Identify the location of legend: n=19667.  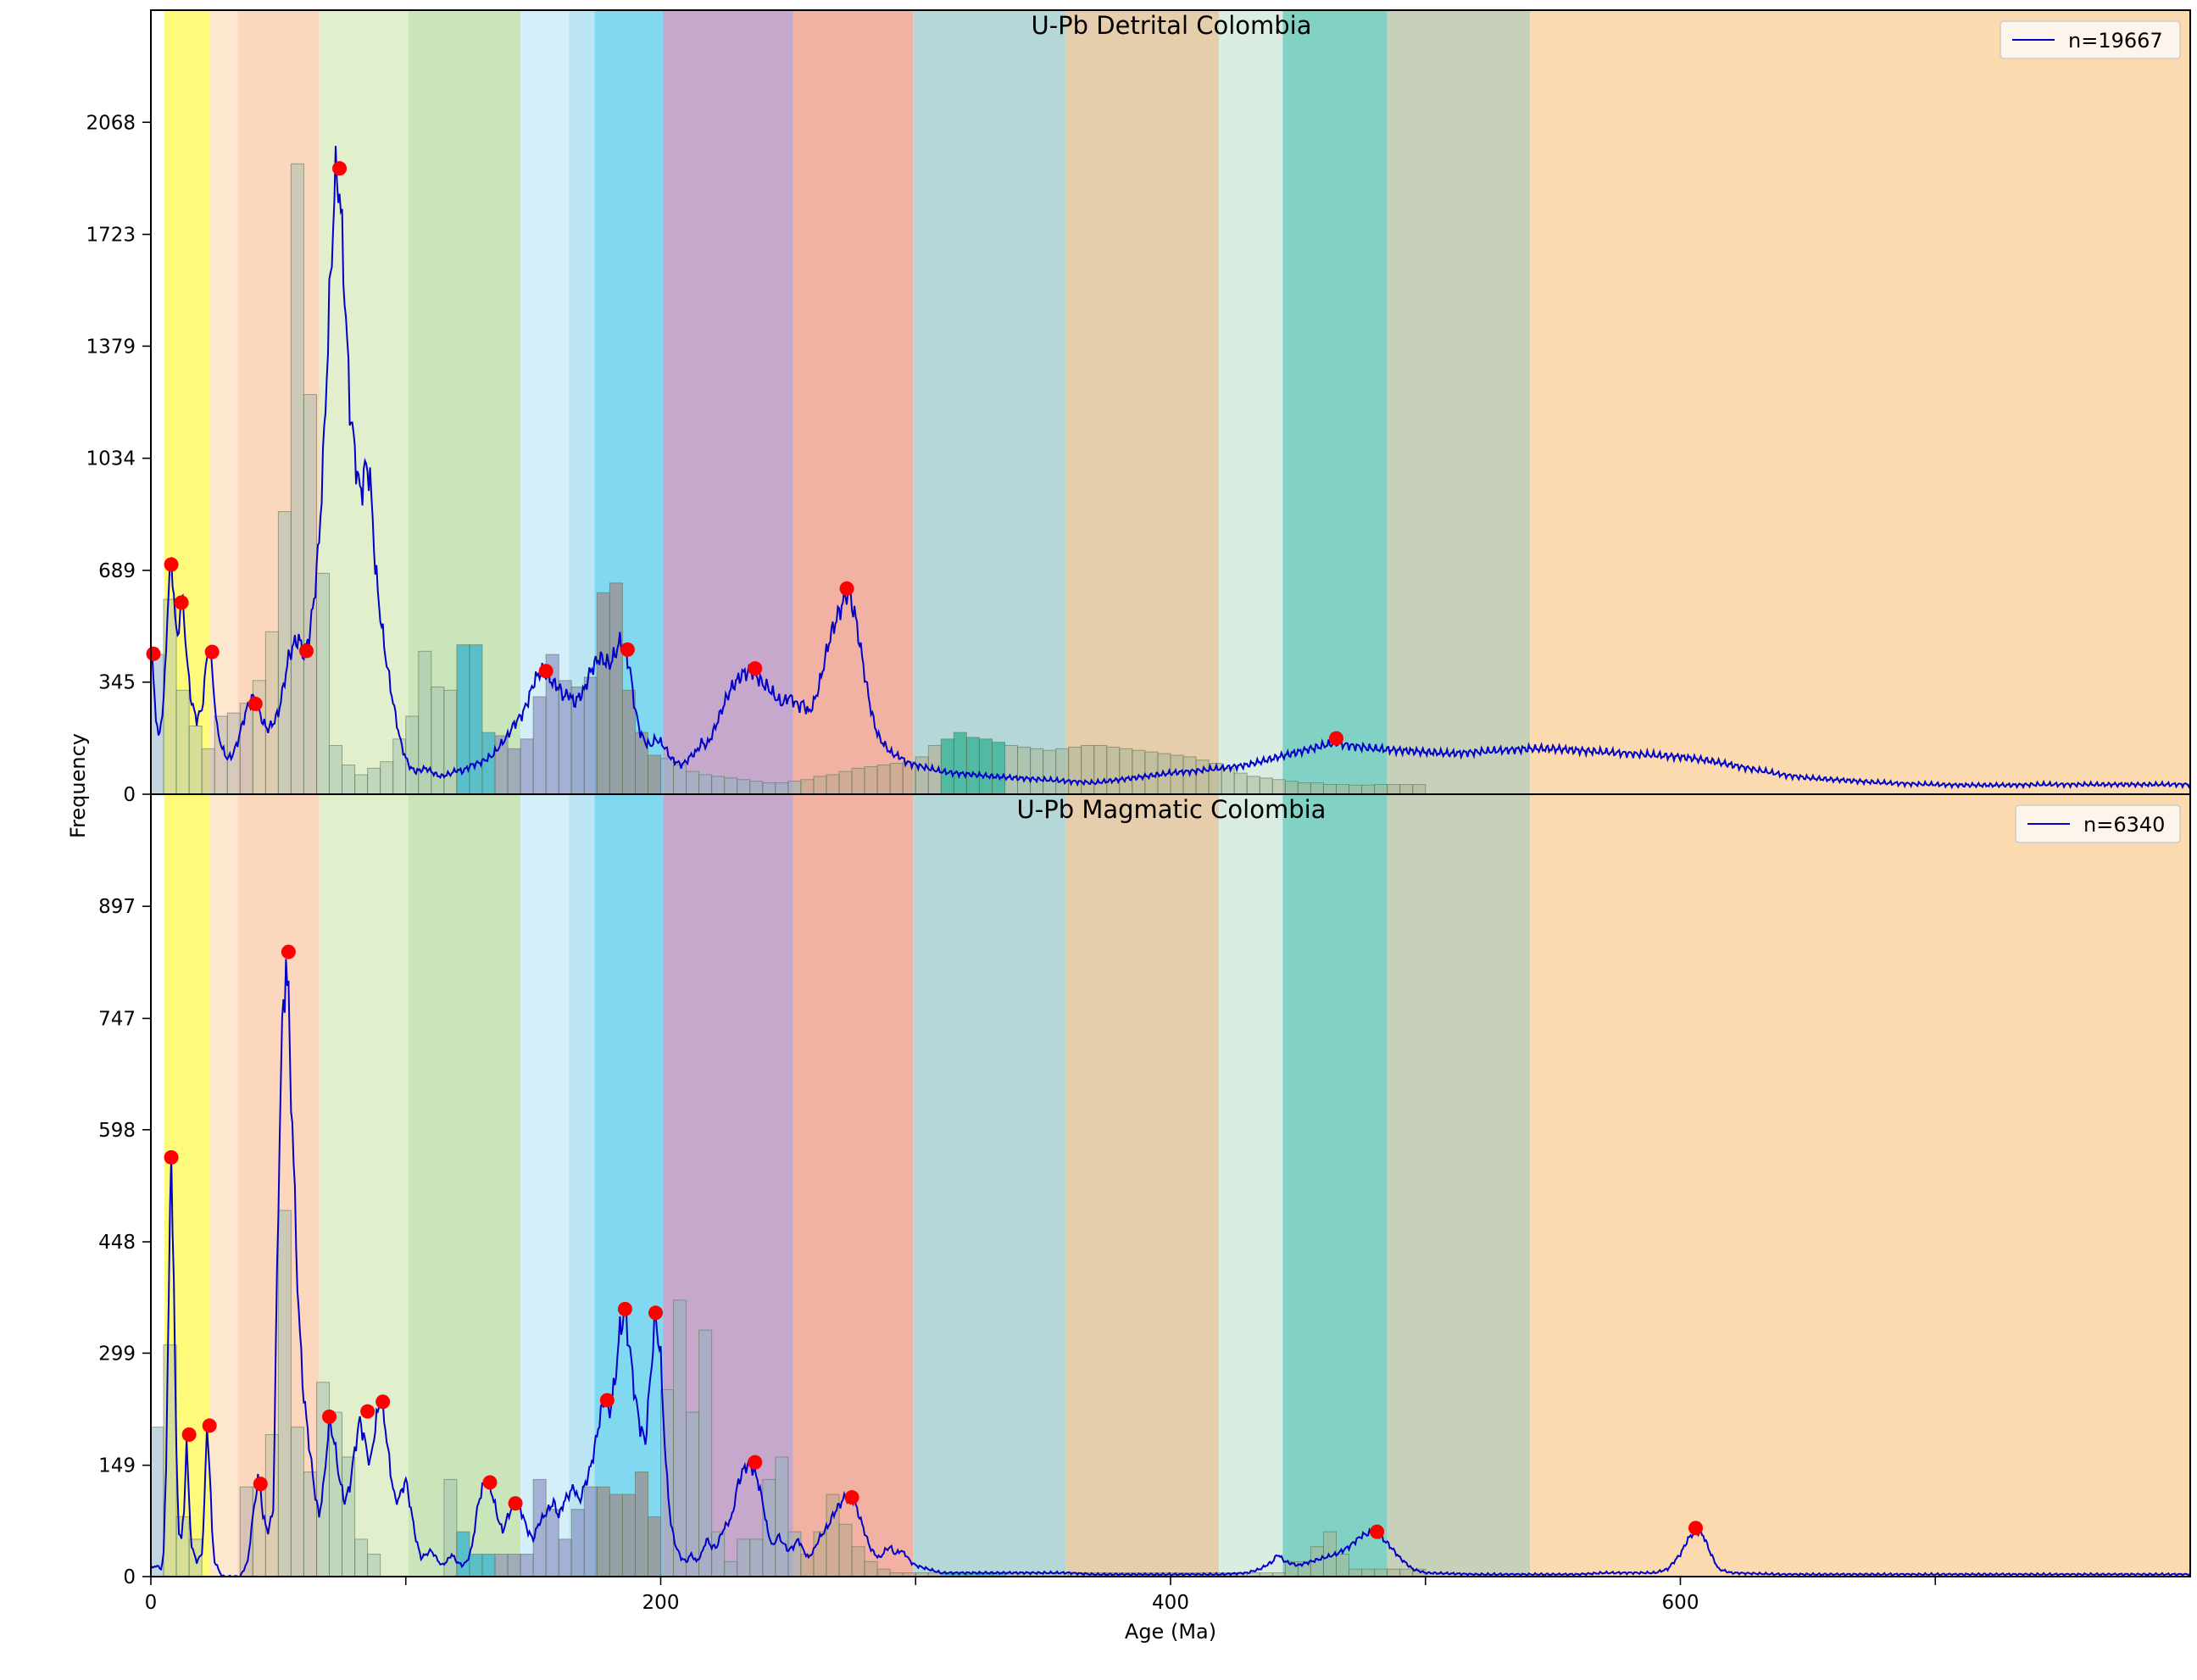
(2090, 39).